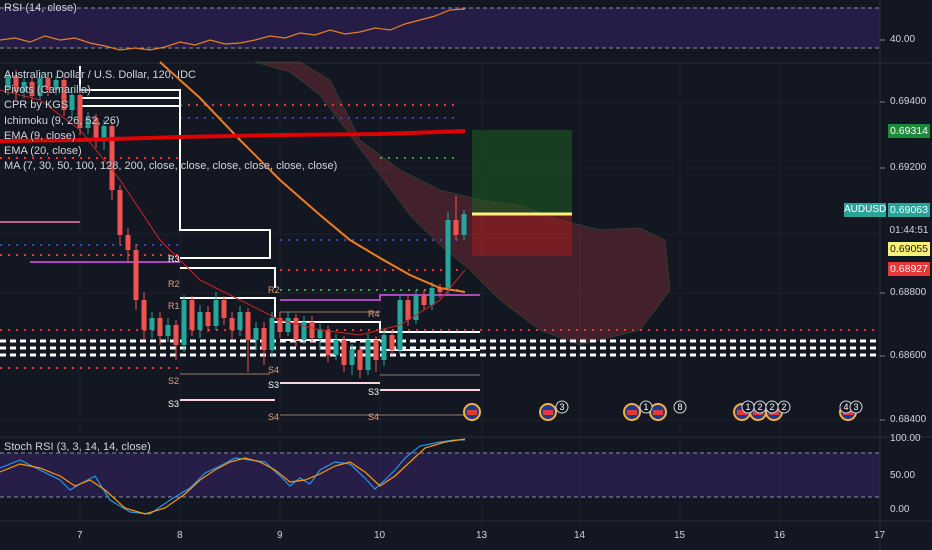  I want to click on stoch-axis-label: 100.00, so click(905, 438).